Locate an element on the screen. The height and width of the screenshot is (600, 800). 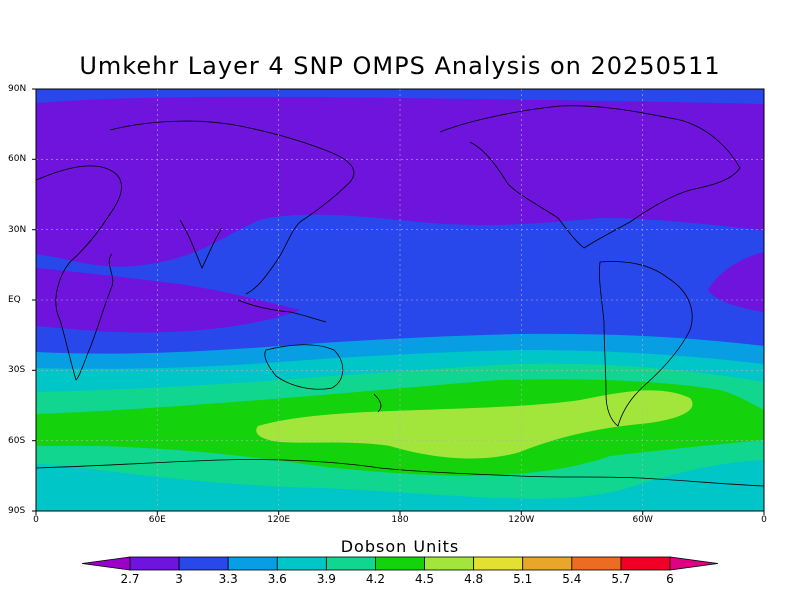
colorbar-high-triangle is located at coordinates (694, 563).